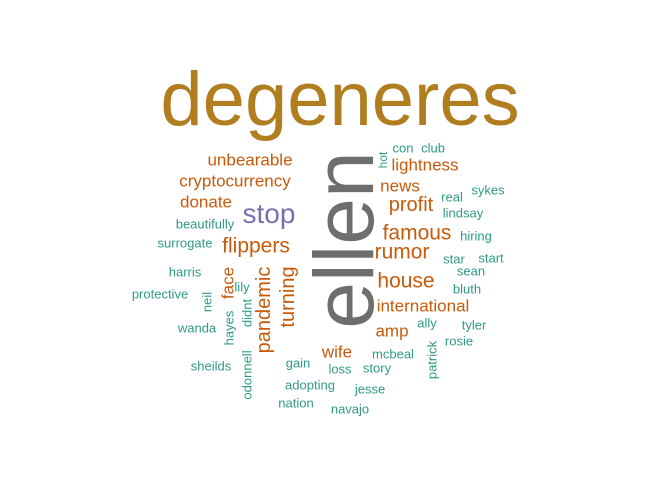 This screenshot has height=480, width=672. I want to click on word-ellen: ellen, so click(344, 240).